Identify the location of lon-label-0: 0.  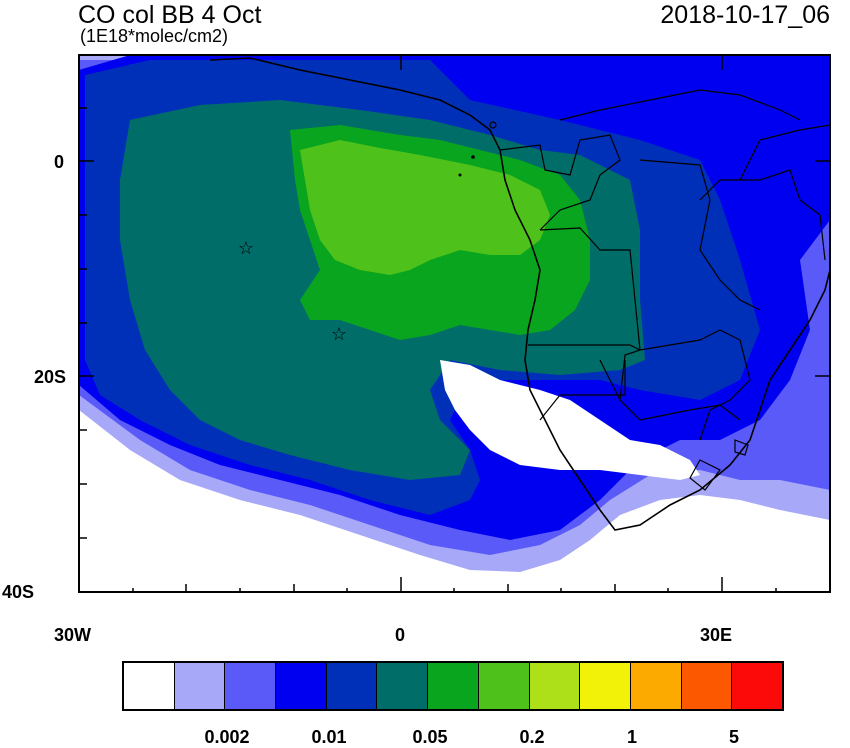
(400, 635).